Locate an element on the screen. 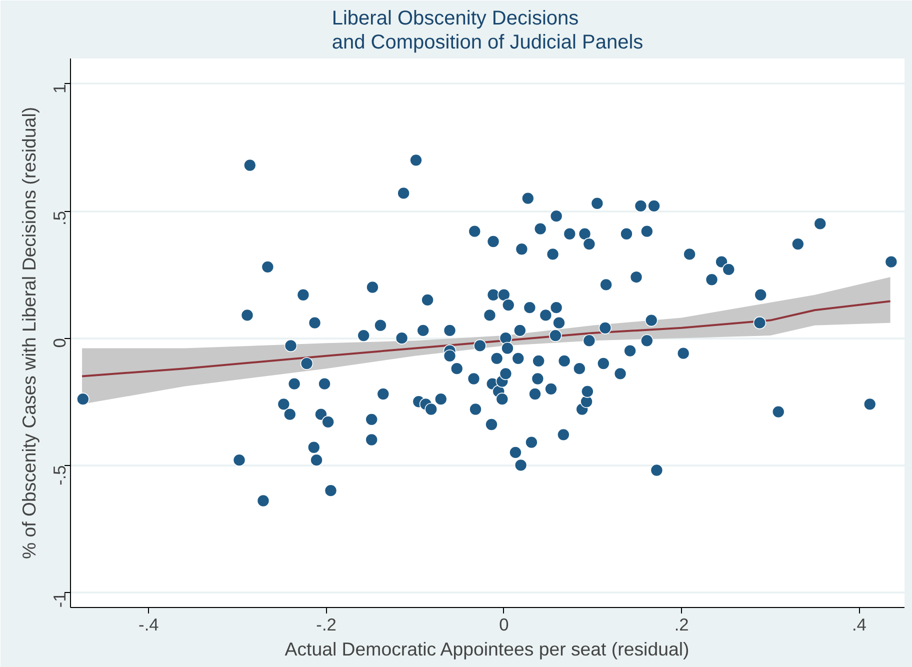 The image size is (912, 667). chart-title: Liberal Obscenity Decisions and Composition of Judicial Panels is located at coordinates (488, 30).